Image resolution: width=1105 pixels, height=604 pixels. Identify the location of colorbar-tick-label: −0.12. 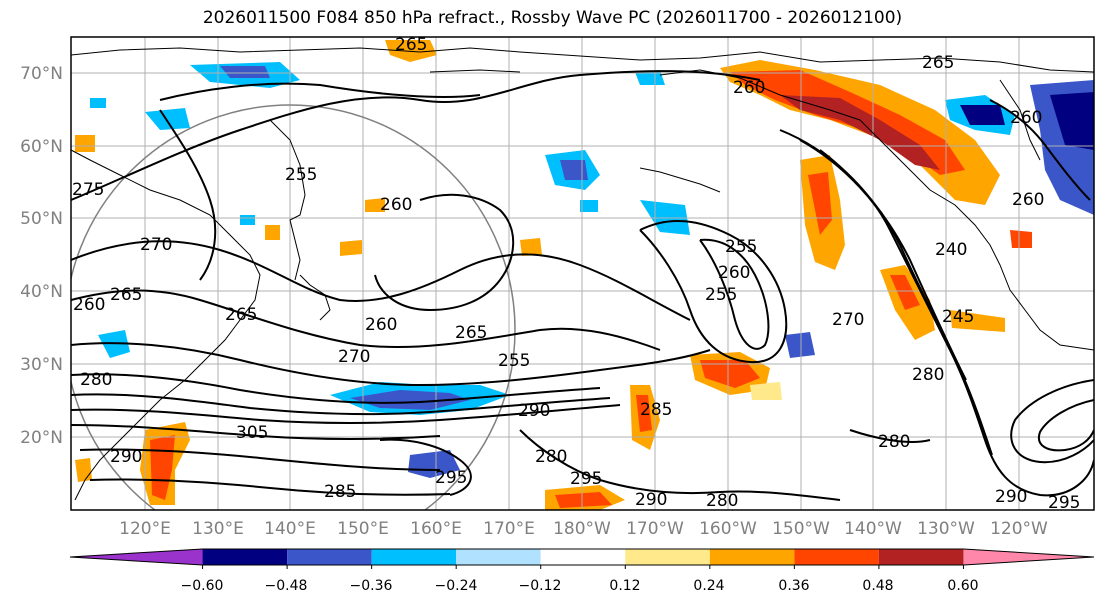
(540, 586).